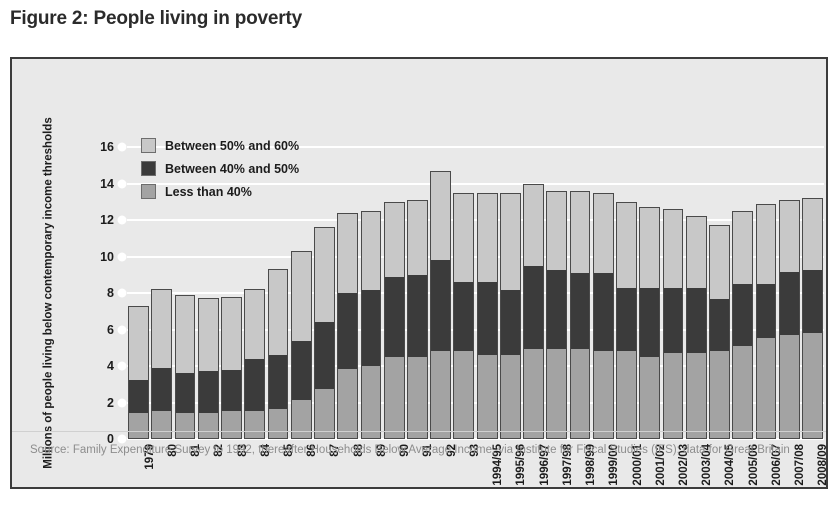 The width and height of the screenshot is (840, 505). Describe the element at coordinates (812, 385) in the screenshot. I see `bar-segment-2008/09-1` at that location.